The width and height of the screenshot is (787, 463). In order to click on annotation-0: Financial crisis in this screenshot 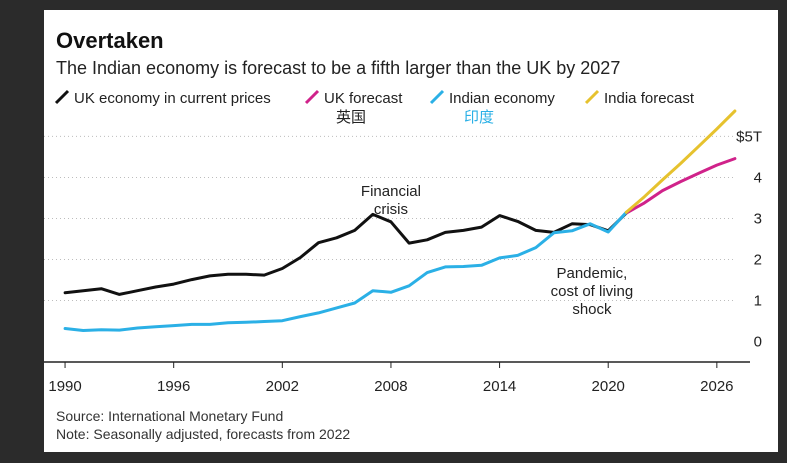, I will do `click(391, 200)`.